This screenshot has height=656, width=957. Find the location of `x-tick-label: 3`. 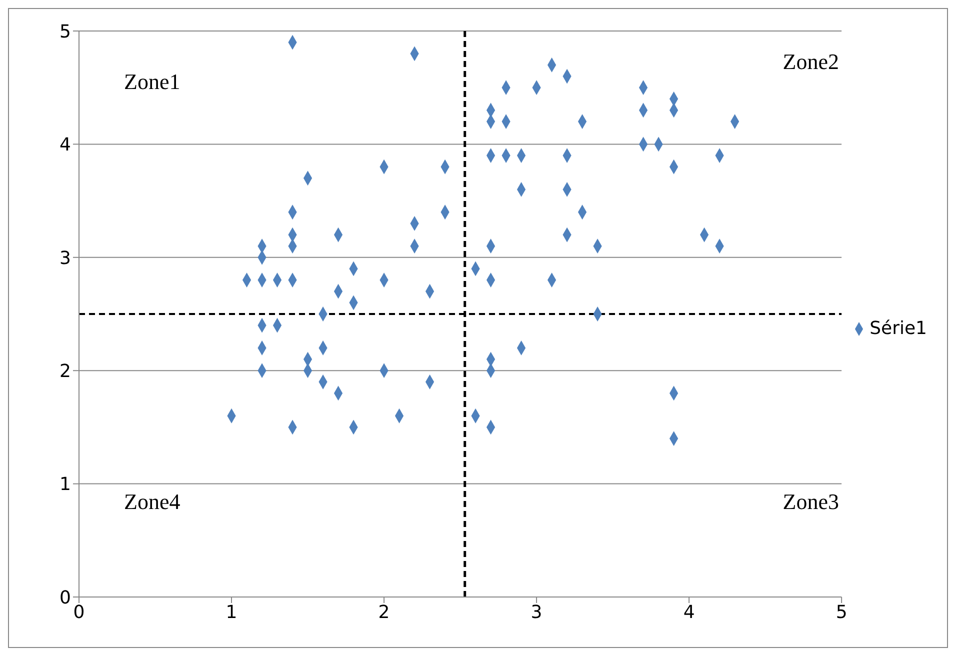

x-tick-label: 3 is located at coordinates (536, 612).